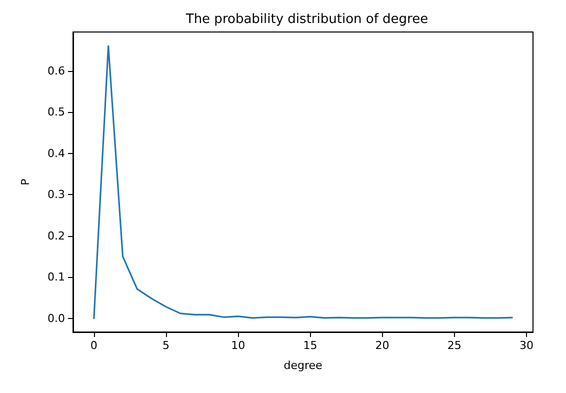  Describe the element at coordinates (454, 345) in the screenshot. I see `x-tick-label: 25` at that location.